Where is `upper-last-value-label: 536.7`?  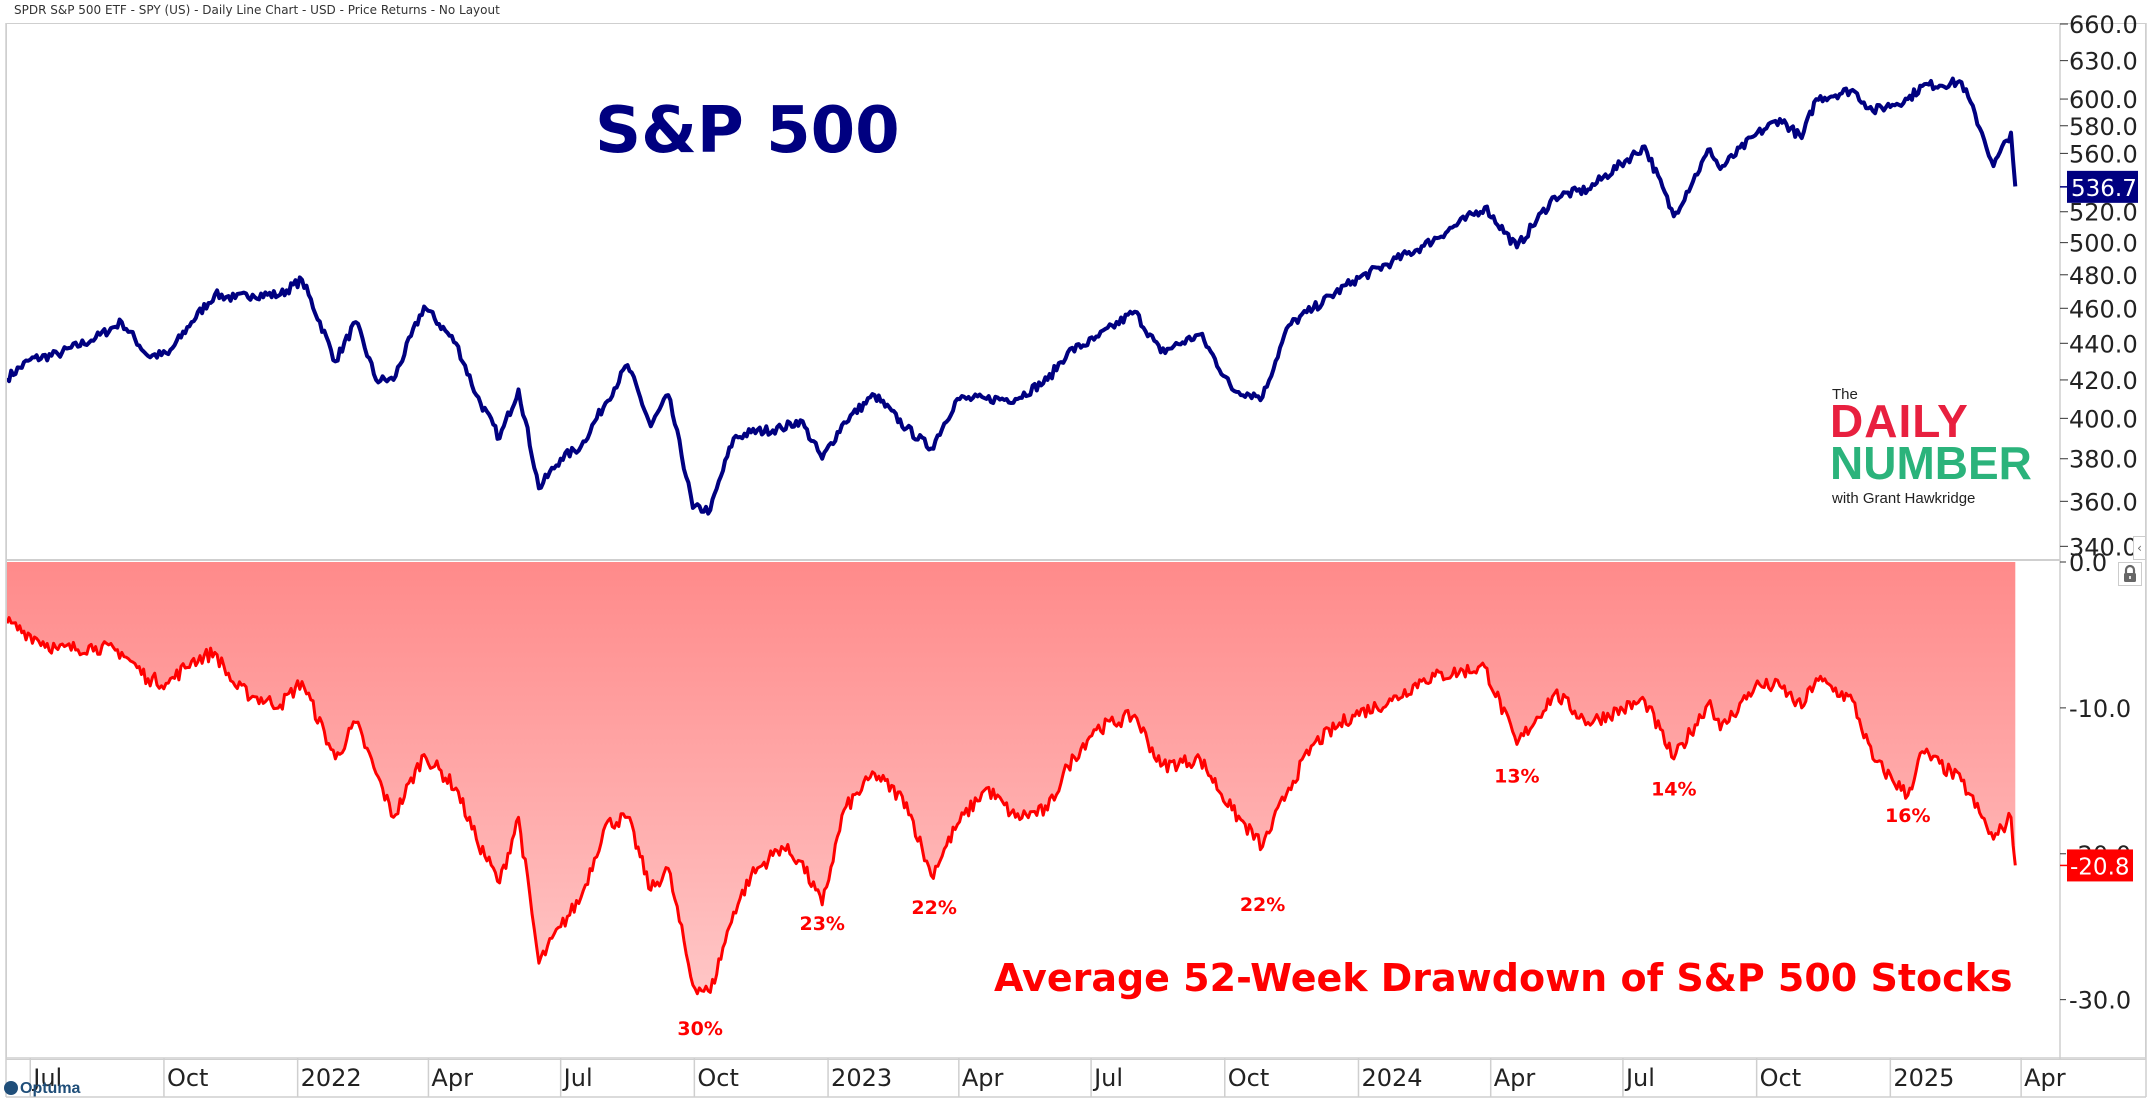 upper-last-value-label: 536.7 is located at coordinates (2104, 189).